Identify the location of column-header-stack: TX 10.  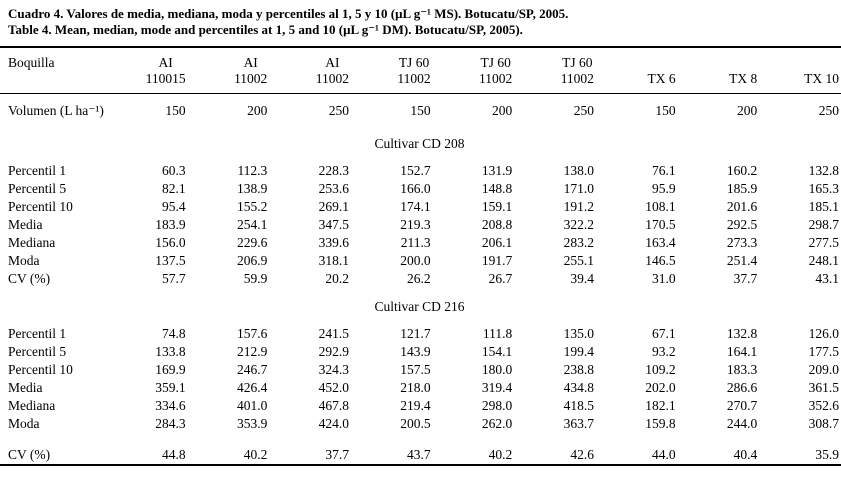
(821, 71).